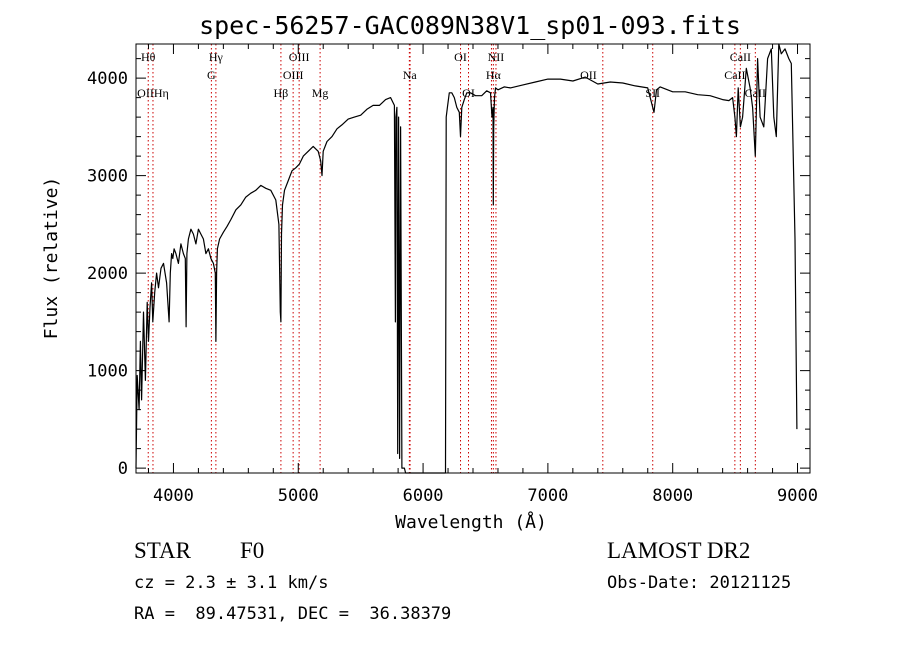 This screenshot has height=649, width=900. I want to click on x-tick-label: 8000, so click(672, 496).